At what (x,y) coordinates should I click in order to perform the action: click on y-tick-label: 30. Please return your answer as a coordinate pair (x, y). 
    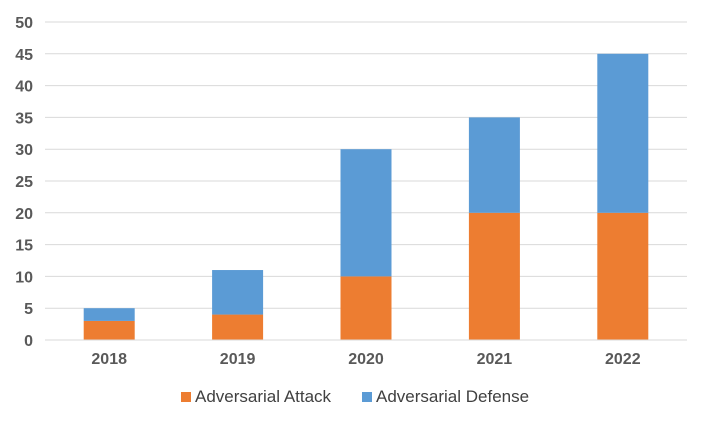
    Looking at the image, I should click on (24, 150).